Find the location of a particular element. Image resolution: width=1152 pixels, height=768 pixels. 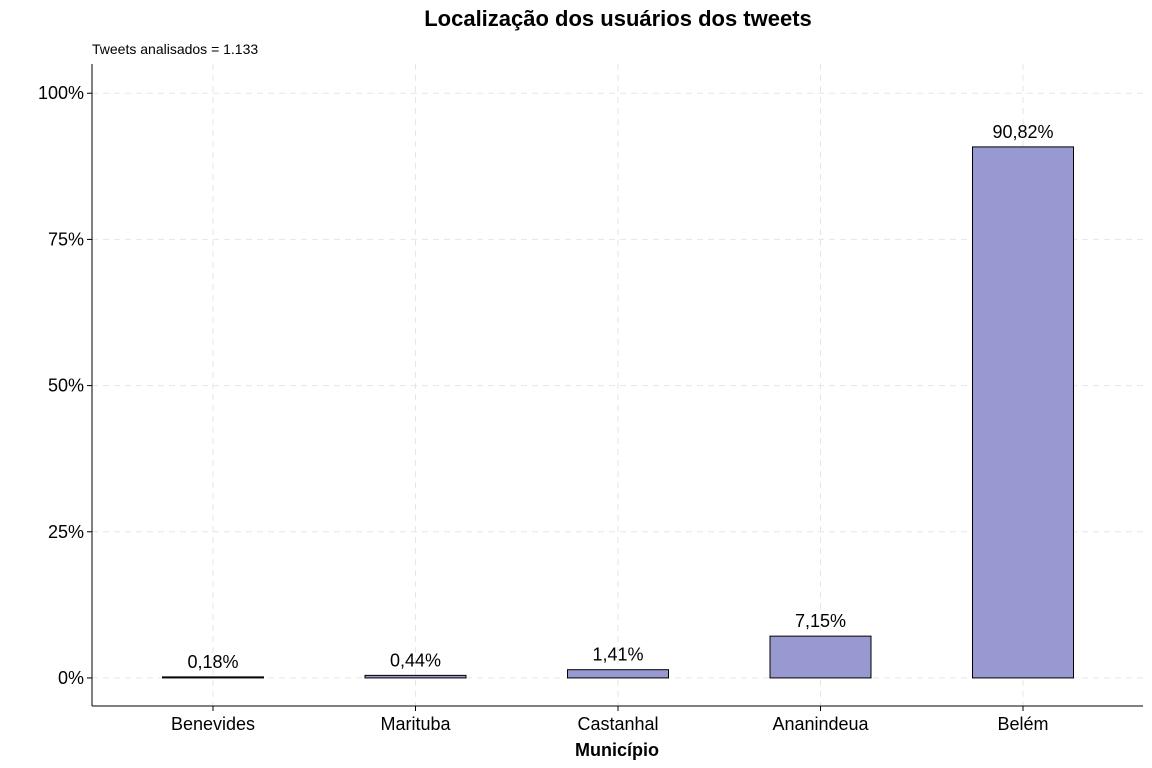

x-tick-label: Marituba is located at coordinates (415, 724).